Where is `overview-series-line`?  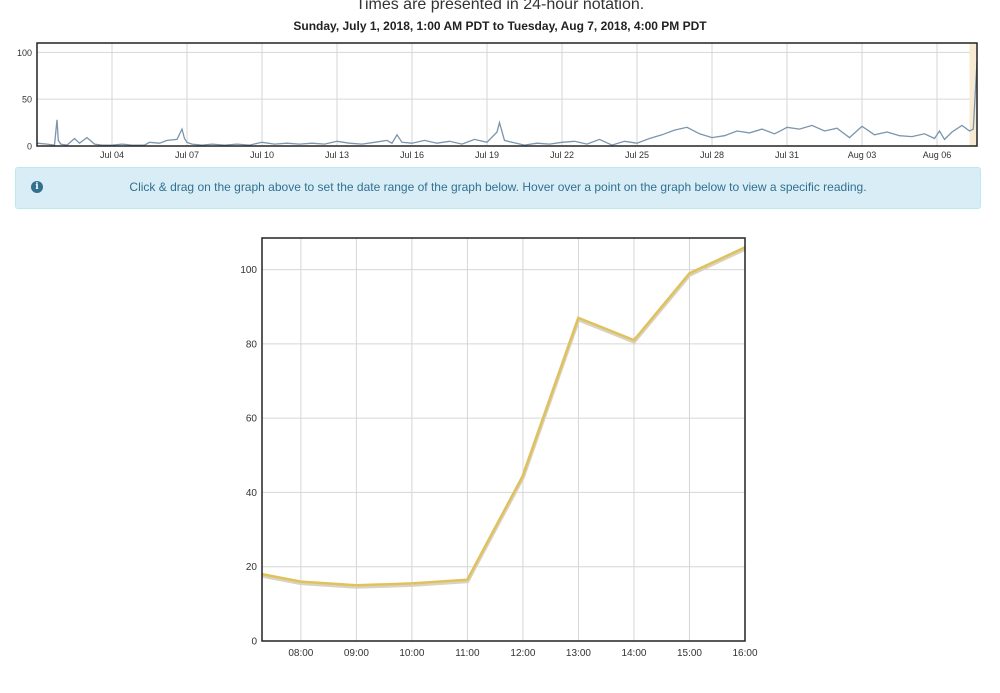 overview-series-line is located at coordinates (507, 103).